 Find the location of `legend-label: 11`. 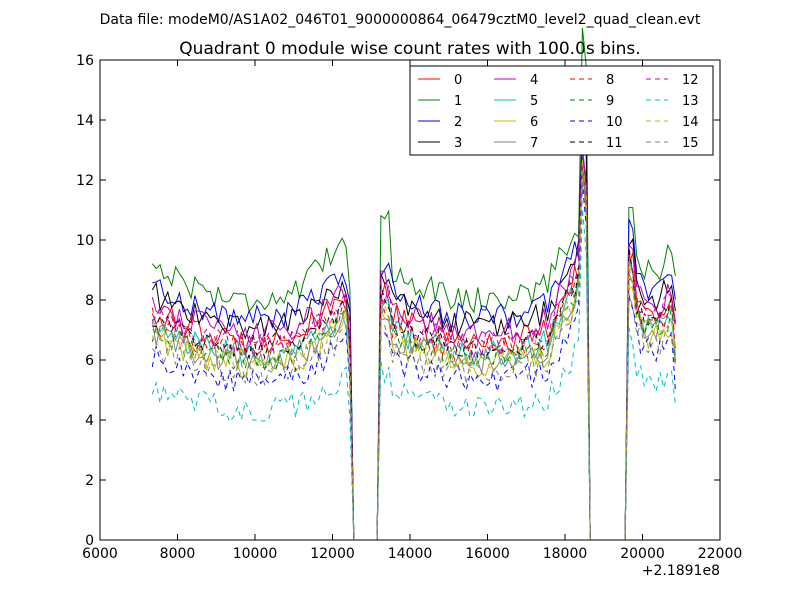

legend-label: 11 is located at coordinates (614, 143).